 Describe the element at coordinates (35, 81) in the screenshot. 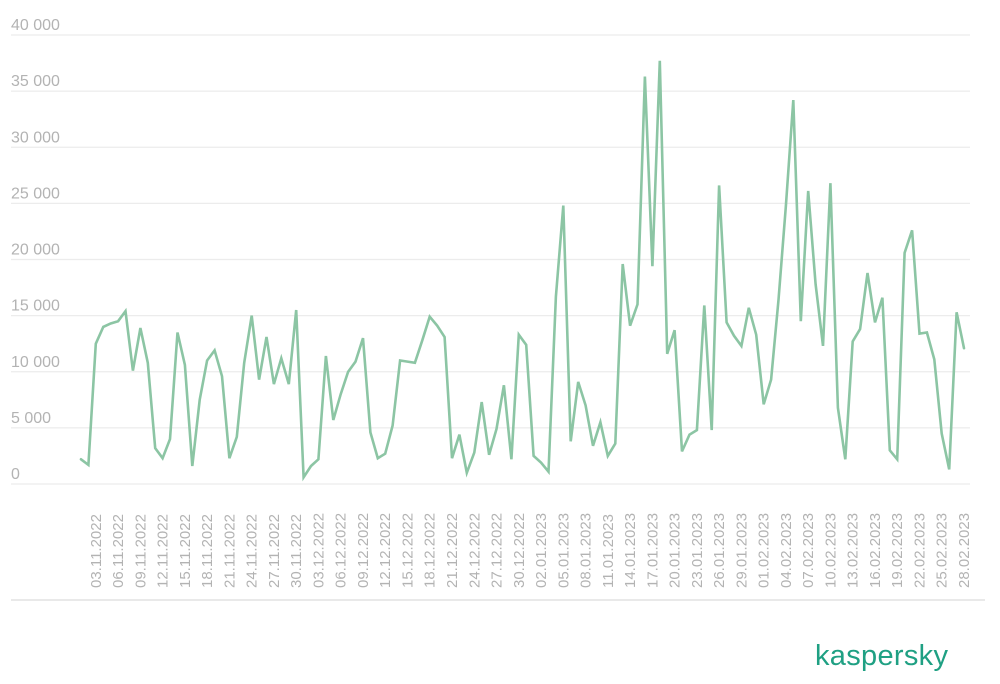

I see `y-tick-label: 35 000` at that location.